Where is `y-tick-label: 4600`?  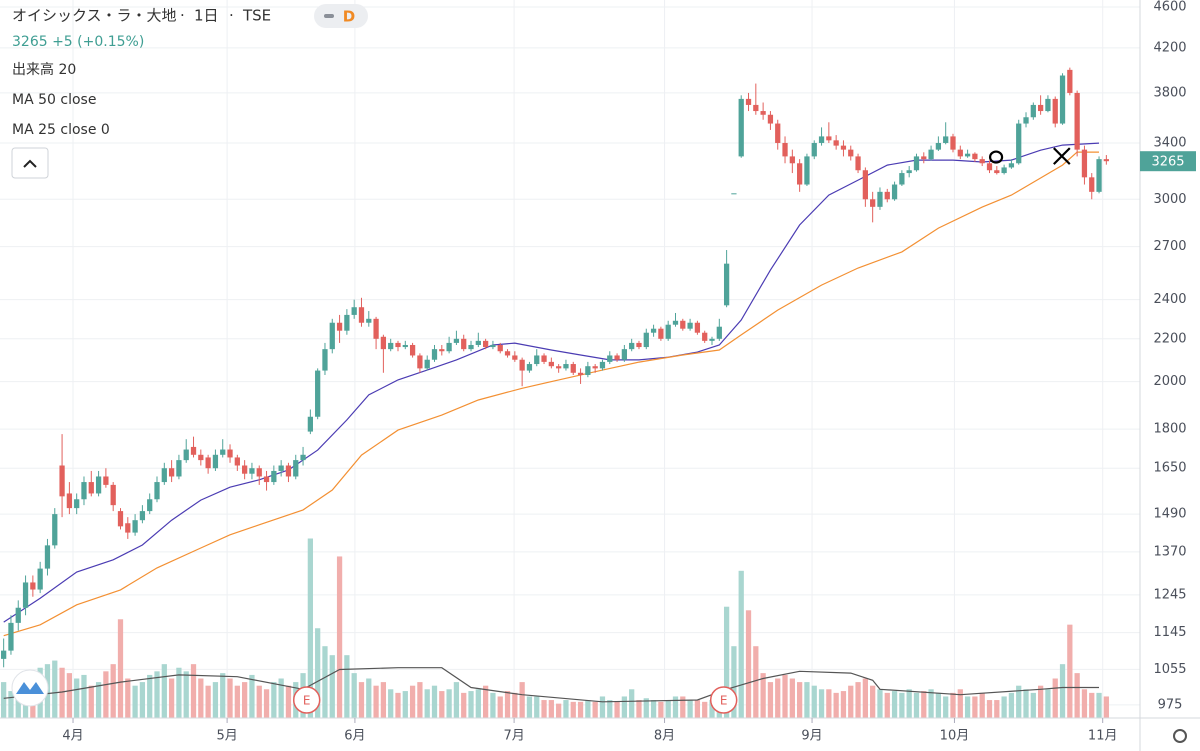 y-tick-label: 4600 is located at coordinates (1169, 7).